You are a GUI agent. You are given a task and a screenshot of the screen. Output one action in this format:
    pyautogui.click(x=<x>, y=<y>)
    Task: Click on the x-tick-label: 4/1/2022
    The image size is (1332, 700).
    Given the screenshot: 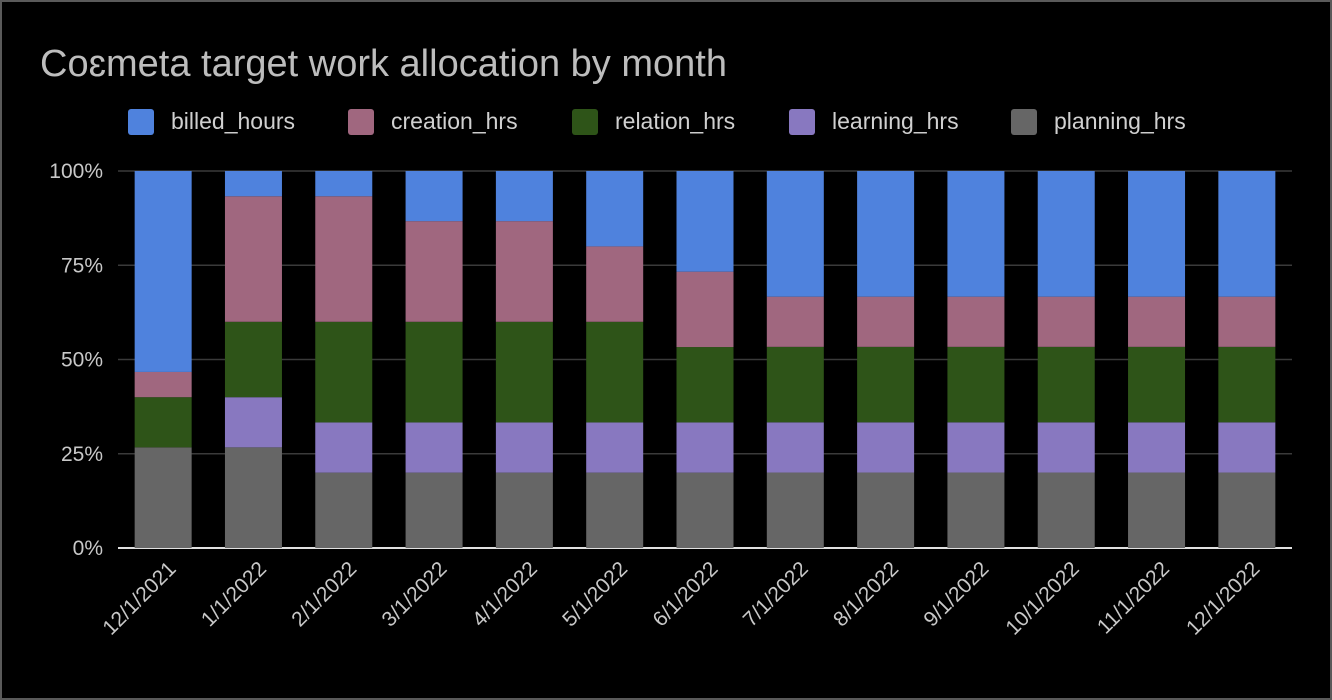 What is the action you would take?
    pyautogui.click(x=505, y=594)
    